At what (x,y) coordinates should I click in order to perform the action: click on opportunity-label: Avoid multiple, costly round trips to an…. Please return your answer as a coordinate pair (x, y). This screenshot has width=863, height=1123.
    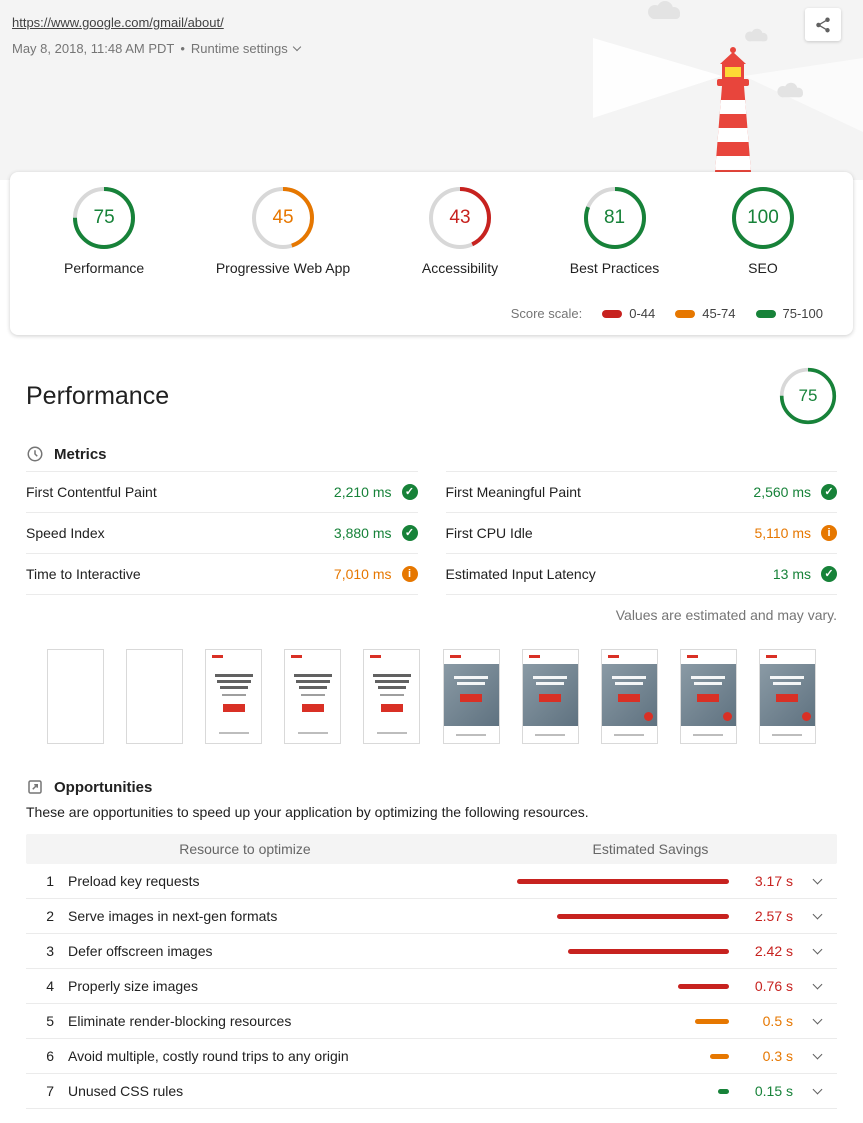
    Looking at the image, I should click on (208, 1056).